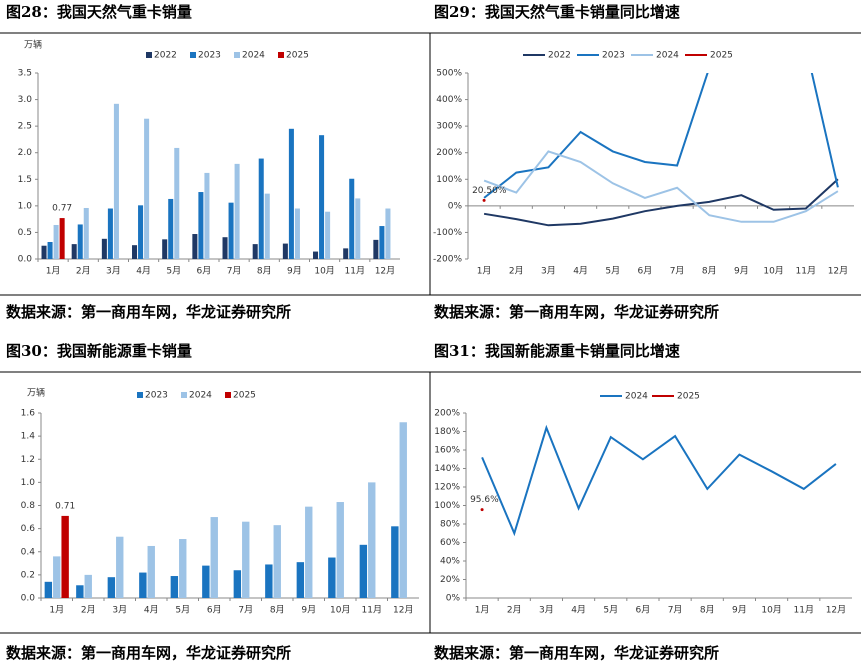 Image resolution: width=861 pixels, height=667 pixels. I want to click on y-tick-label: 180%, so click(447, 432).